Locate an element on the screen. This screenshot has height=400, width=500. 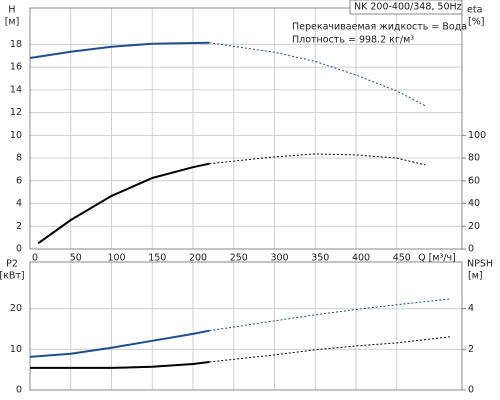
x-tick-label: 250 is located at coordinates (239, 258).